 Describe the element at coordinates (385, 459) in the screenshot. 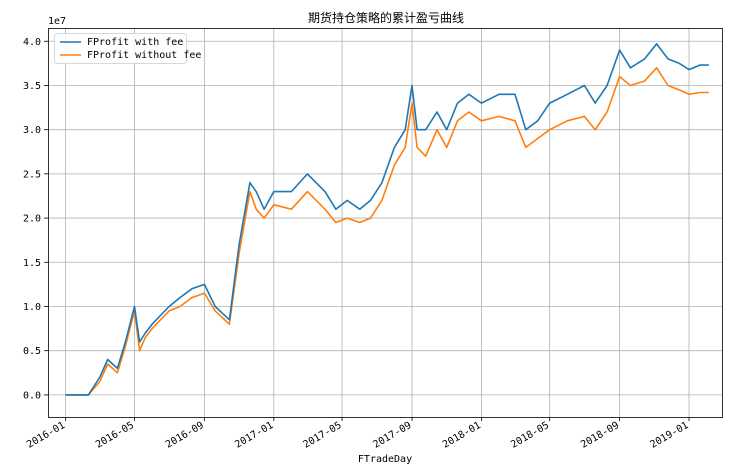

I see `x-axis-label: FTradeDay` at that location.